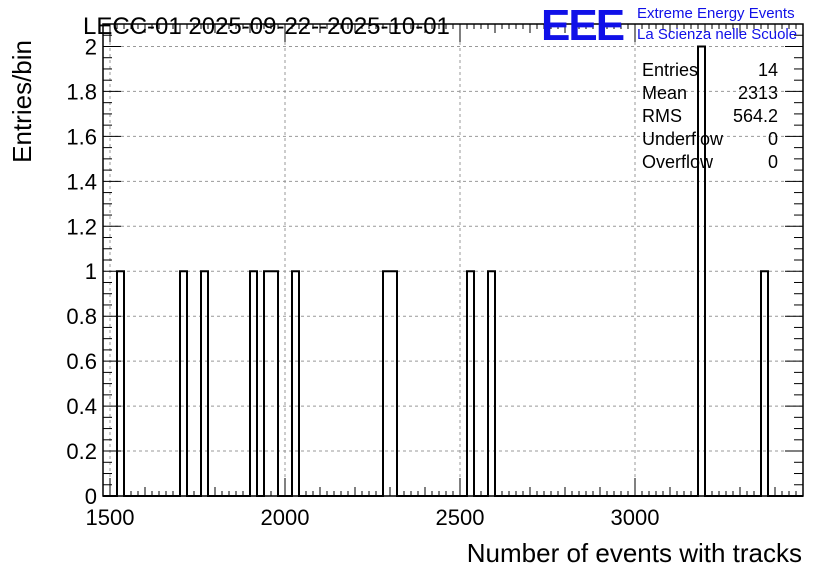 The image size is (836, 572). Describe the element at coordinates (768, 70) in the screenshot. I see `stats-value: 14` at that location.